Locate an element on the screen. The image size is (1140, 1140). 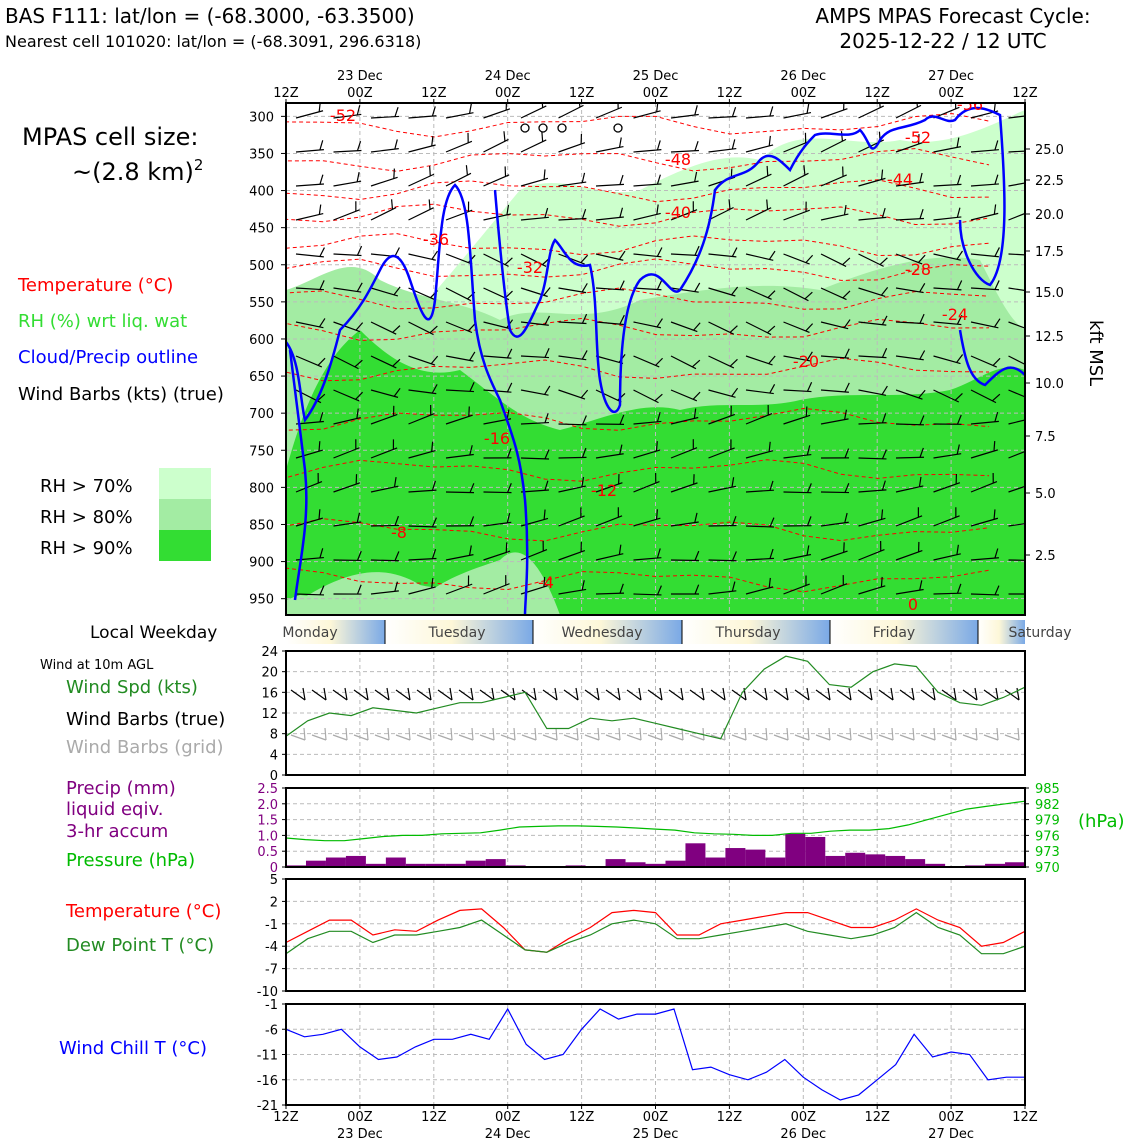
kft-tick-label: 15.0 is located at coordinates (1049, 293).